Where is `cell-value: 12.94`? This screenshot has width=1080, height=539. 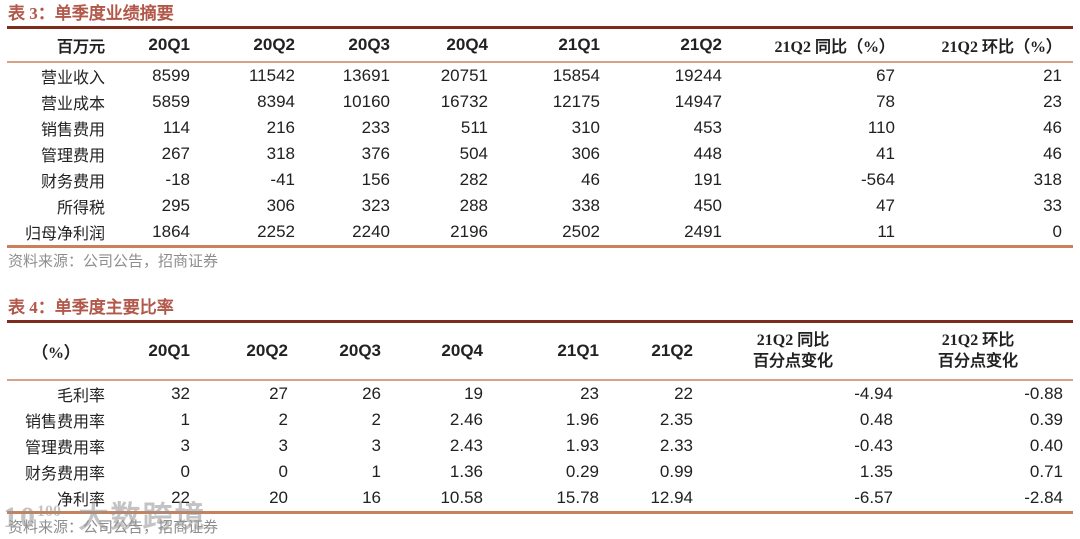 cell-value: 12.94 is located at coordinates (646, 499).